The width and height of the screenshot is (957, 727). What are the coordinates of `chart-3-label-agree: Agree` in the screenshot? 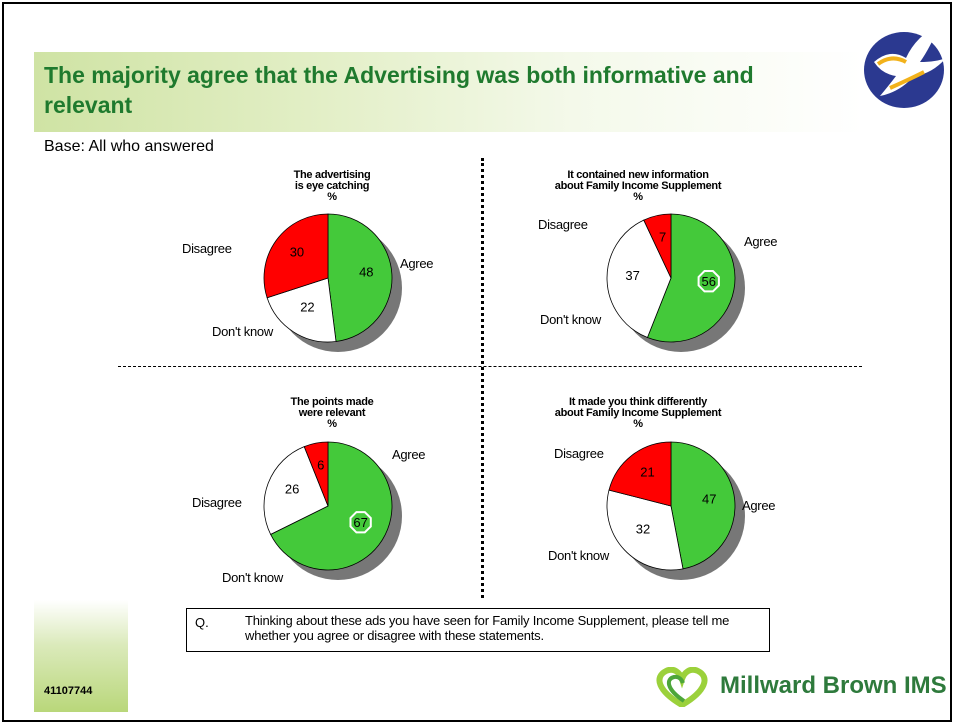 It's located at (409, 454).